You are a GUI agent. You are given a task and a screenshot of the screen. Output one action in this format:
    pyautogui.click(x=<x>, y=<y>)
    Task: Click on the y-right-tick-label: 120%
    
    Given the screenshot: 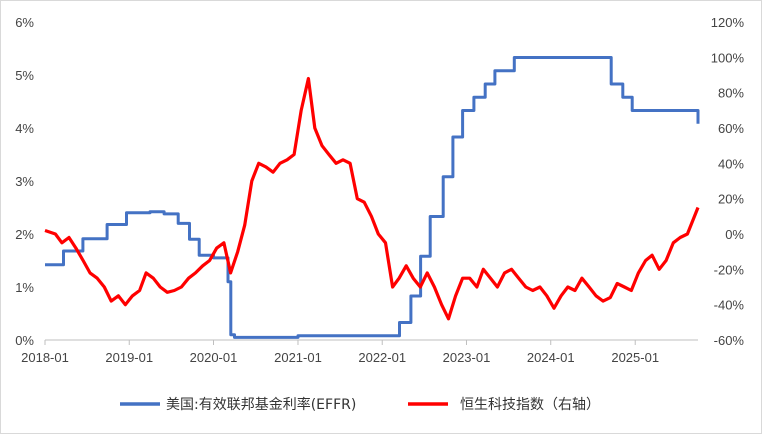 What is the action you would take?
    pyautogui.click(x=728, y=22)
    